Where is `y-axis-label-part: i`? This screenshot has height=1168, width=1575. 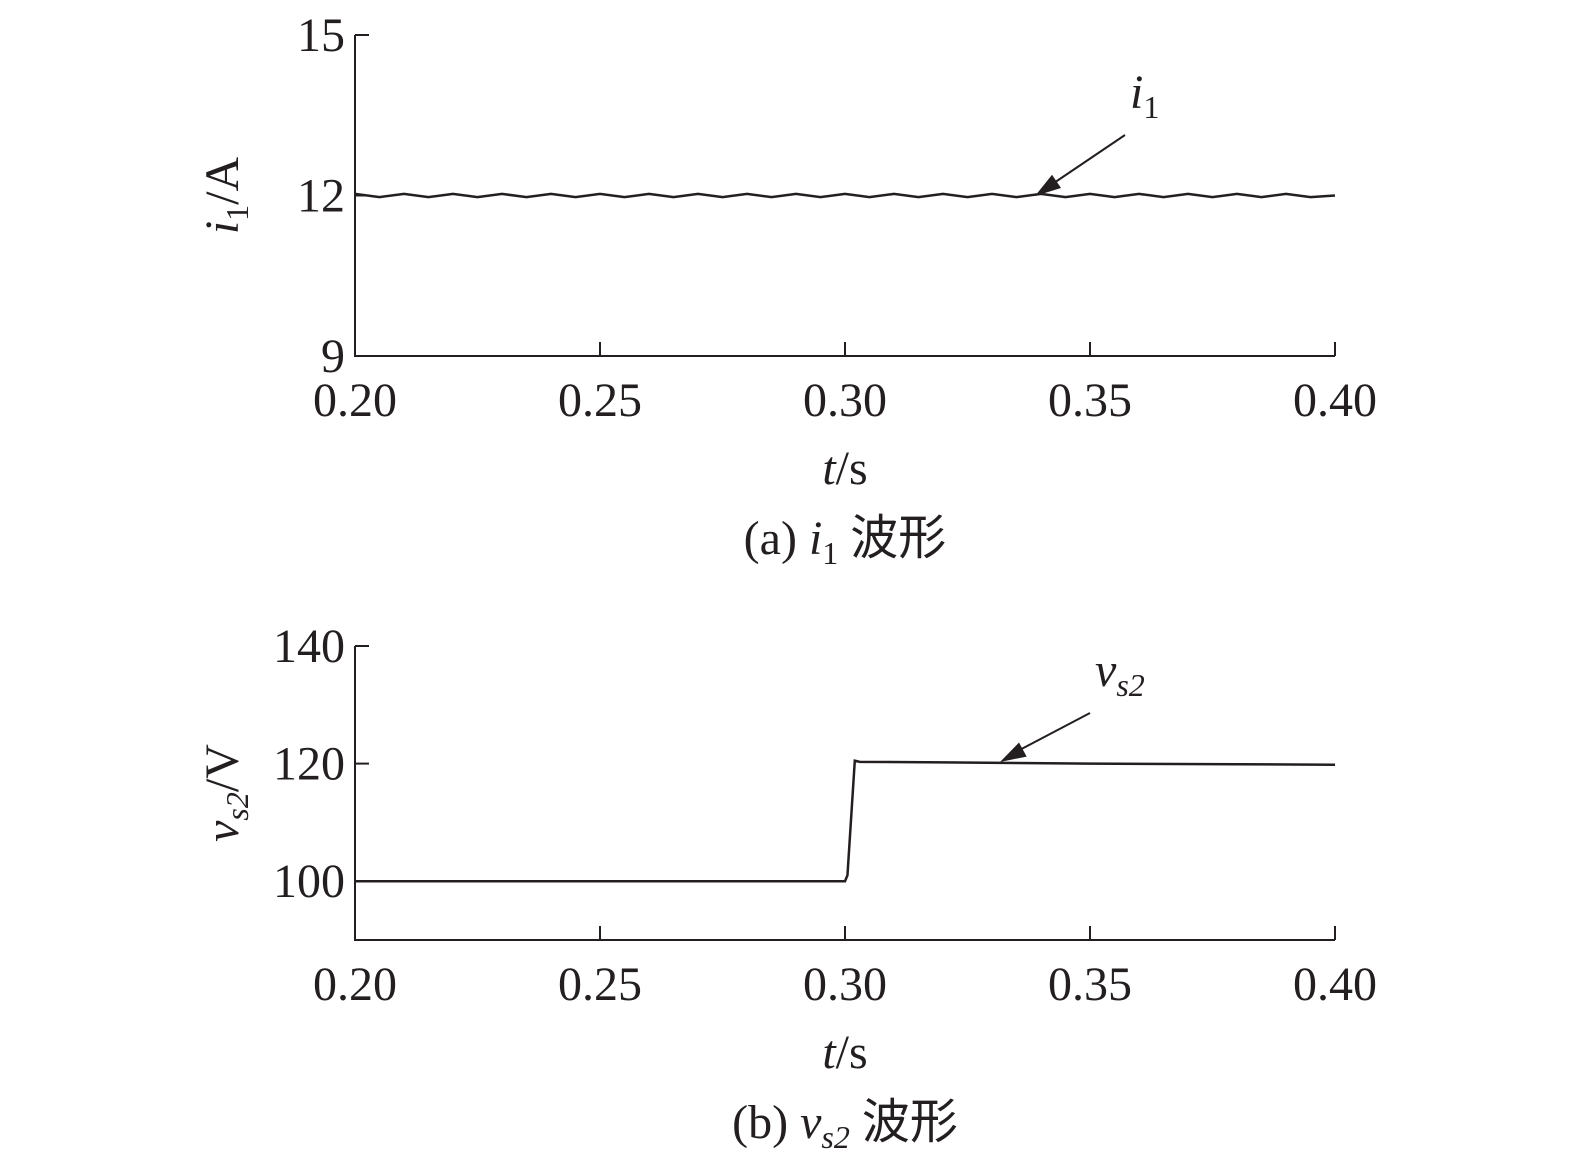
y-axis-label-part: i is located at coordinates (222, 227).